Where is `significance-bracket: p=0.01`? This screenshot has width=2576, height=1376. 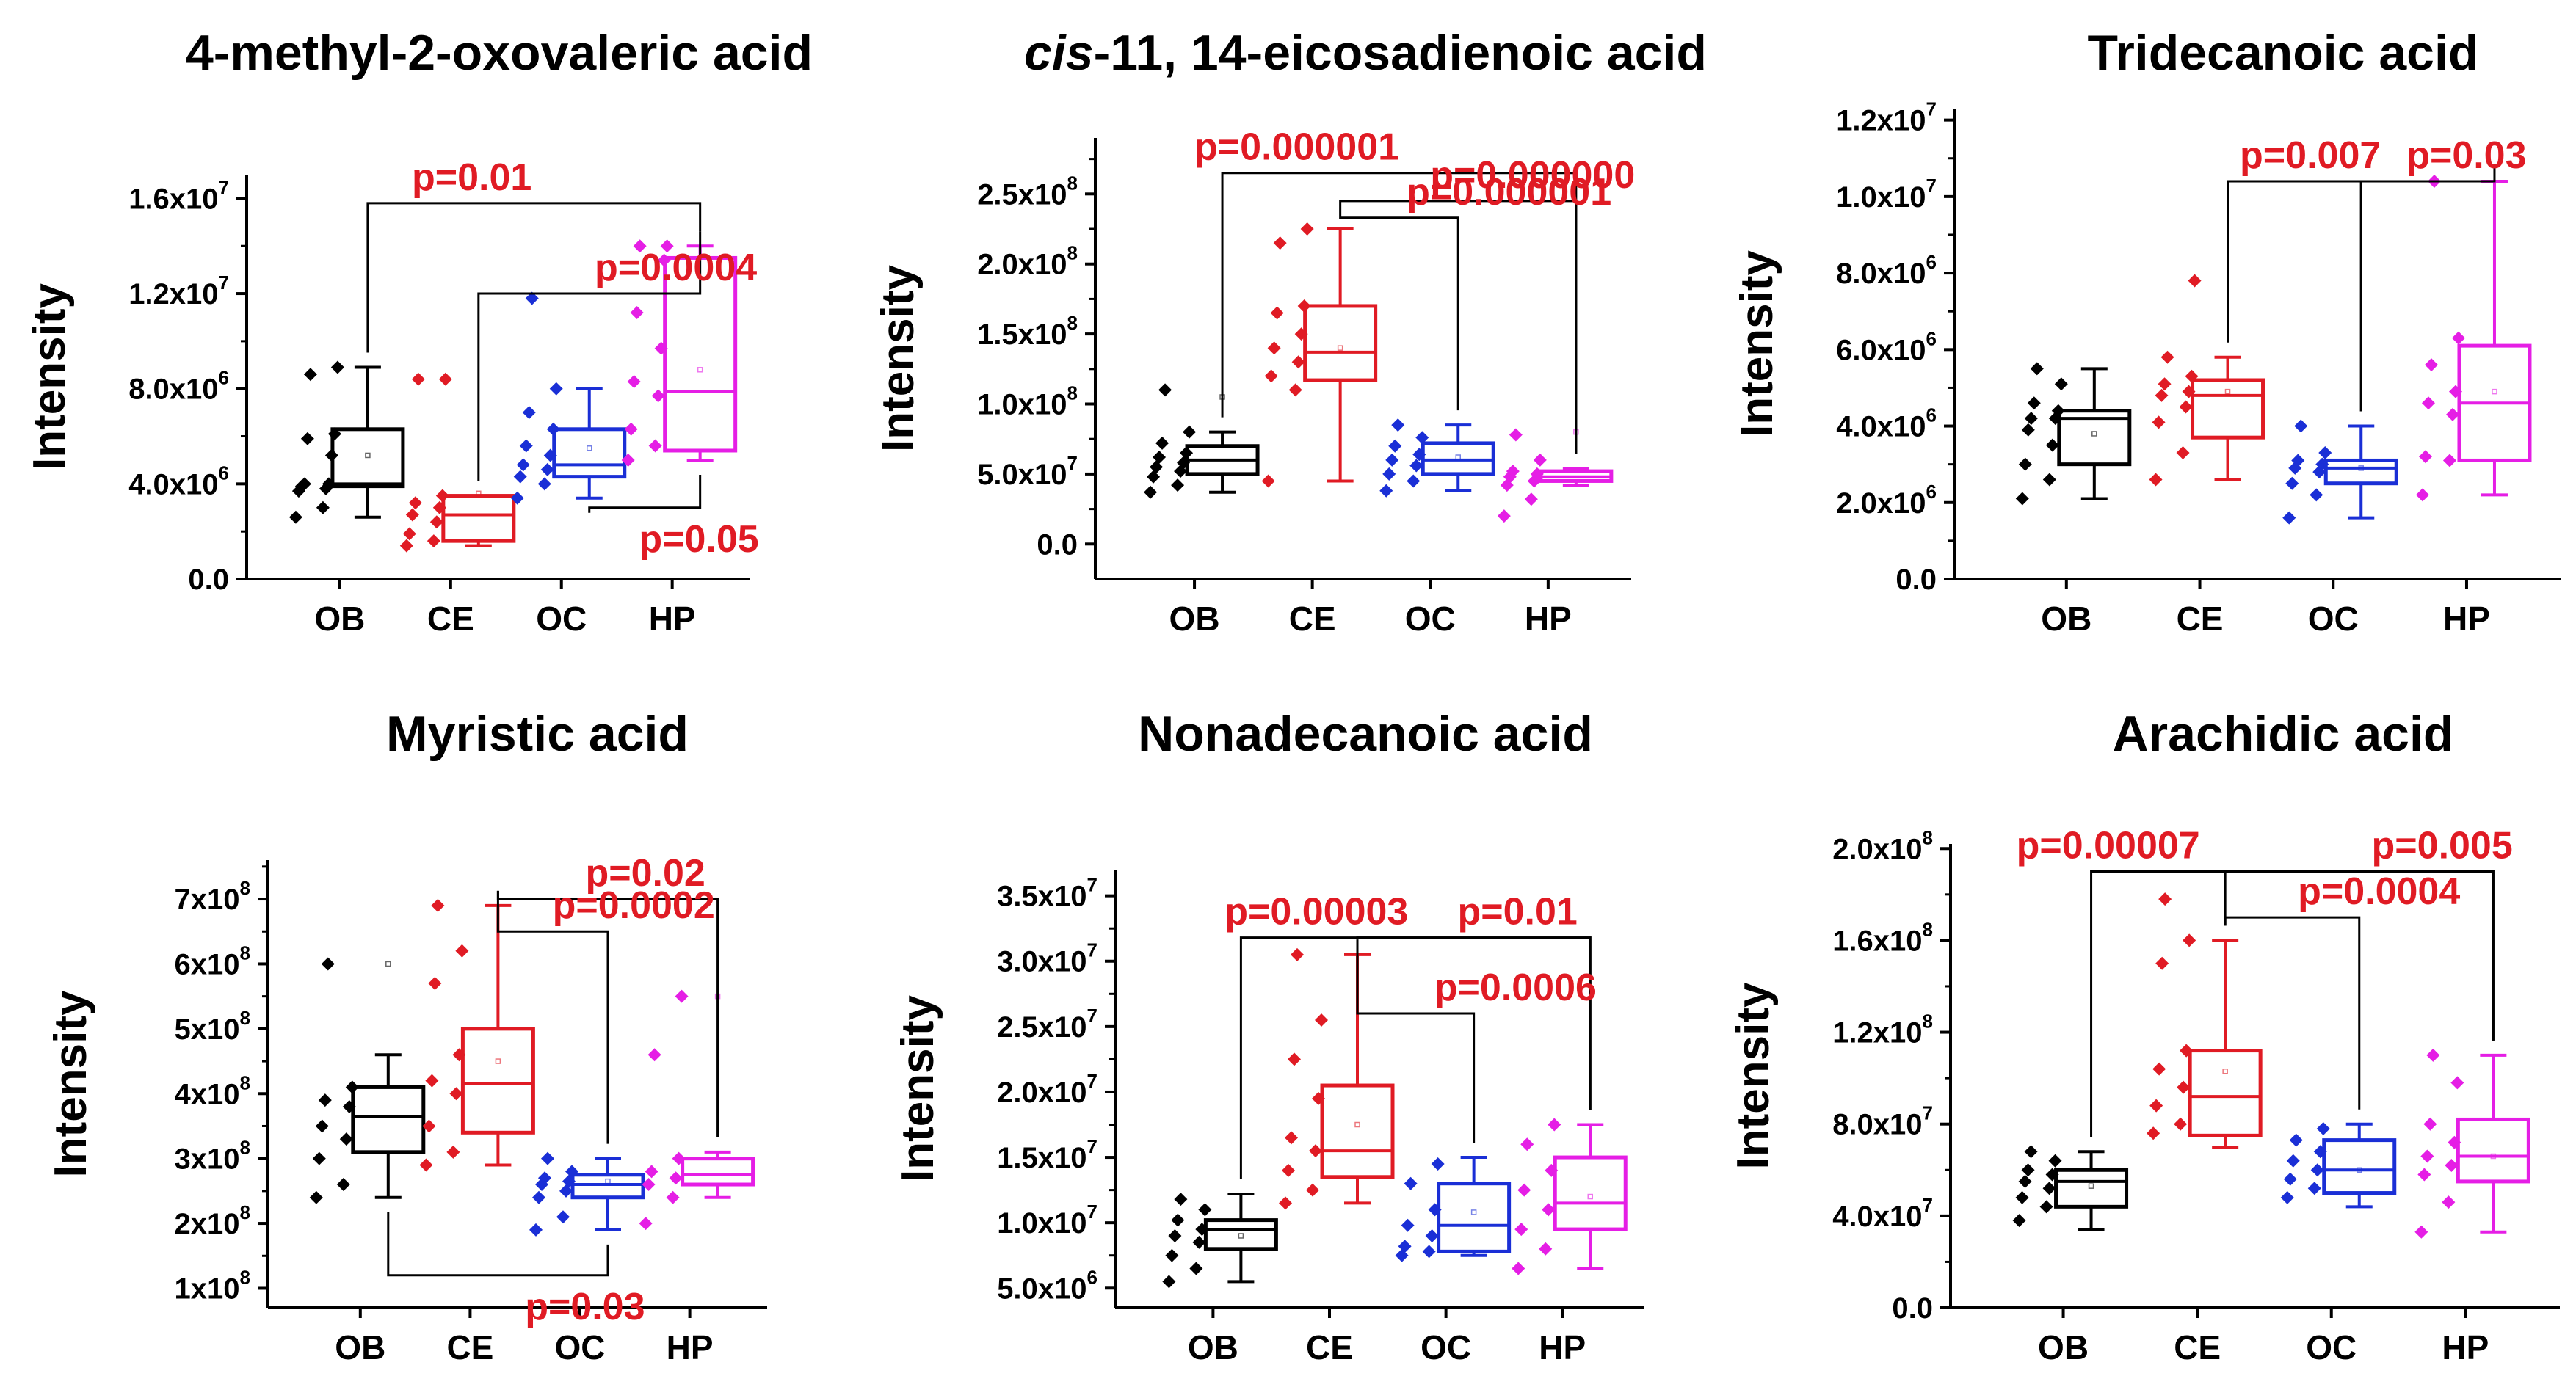 significance-bracket: p=0.01 is located at coordinates (1474, 1000).